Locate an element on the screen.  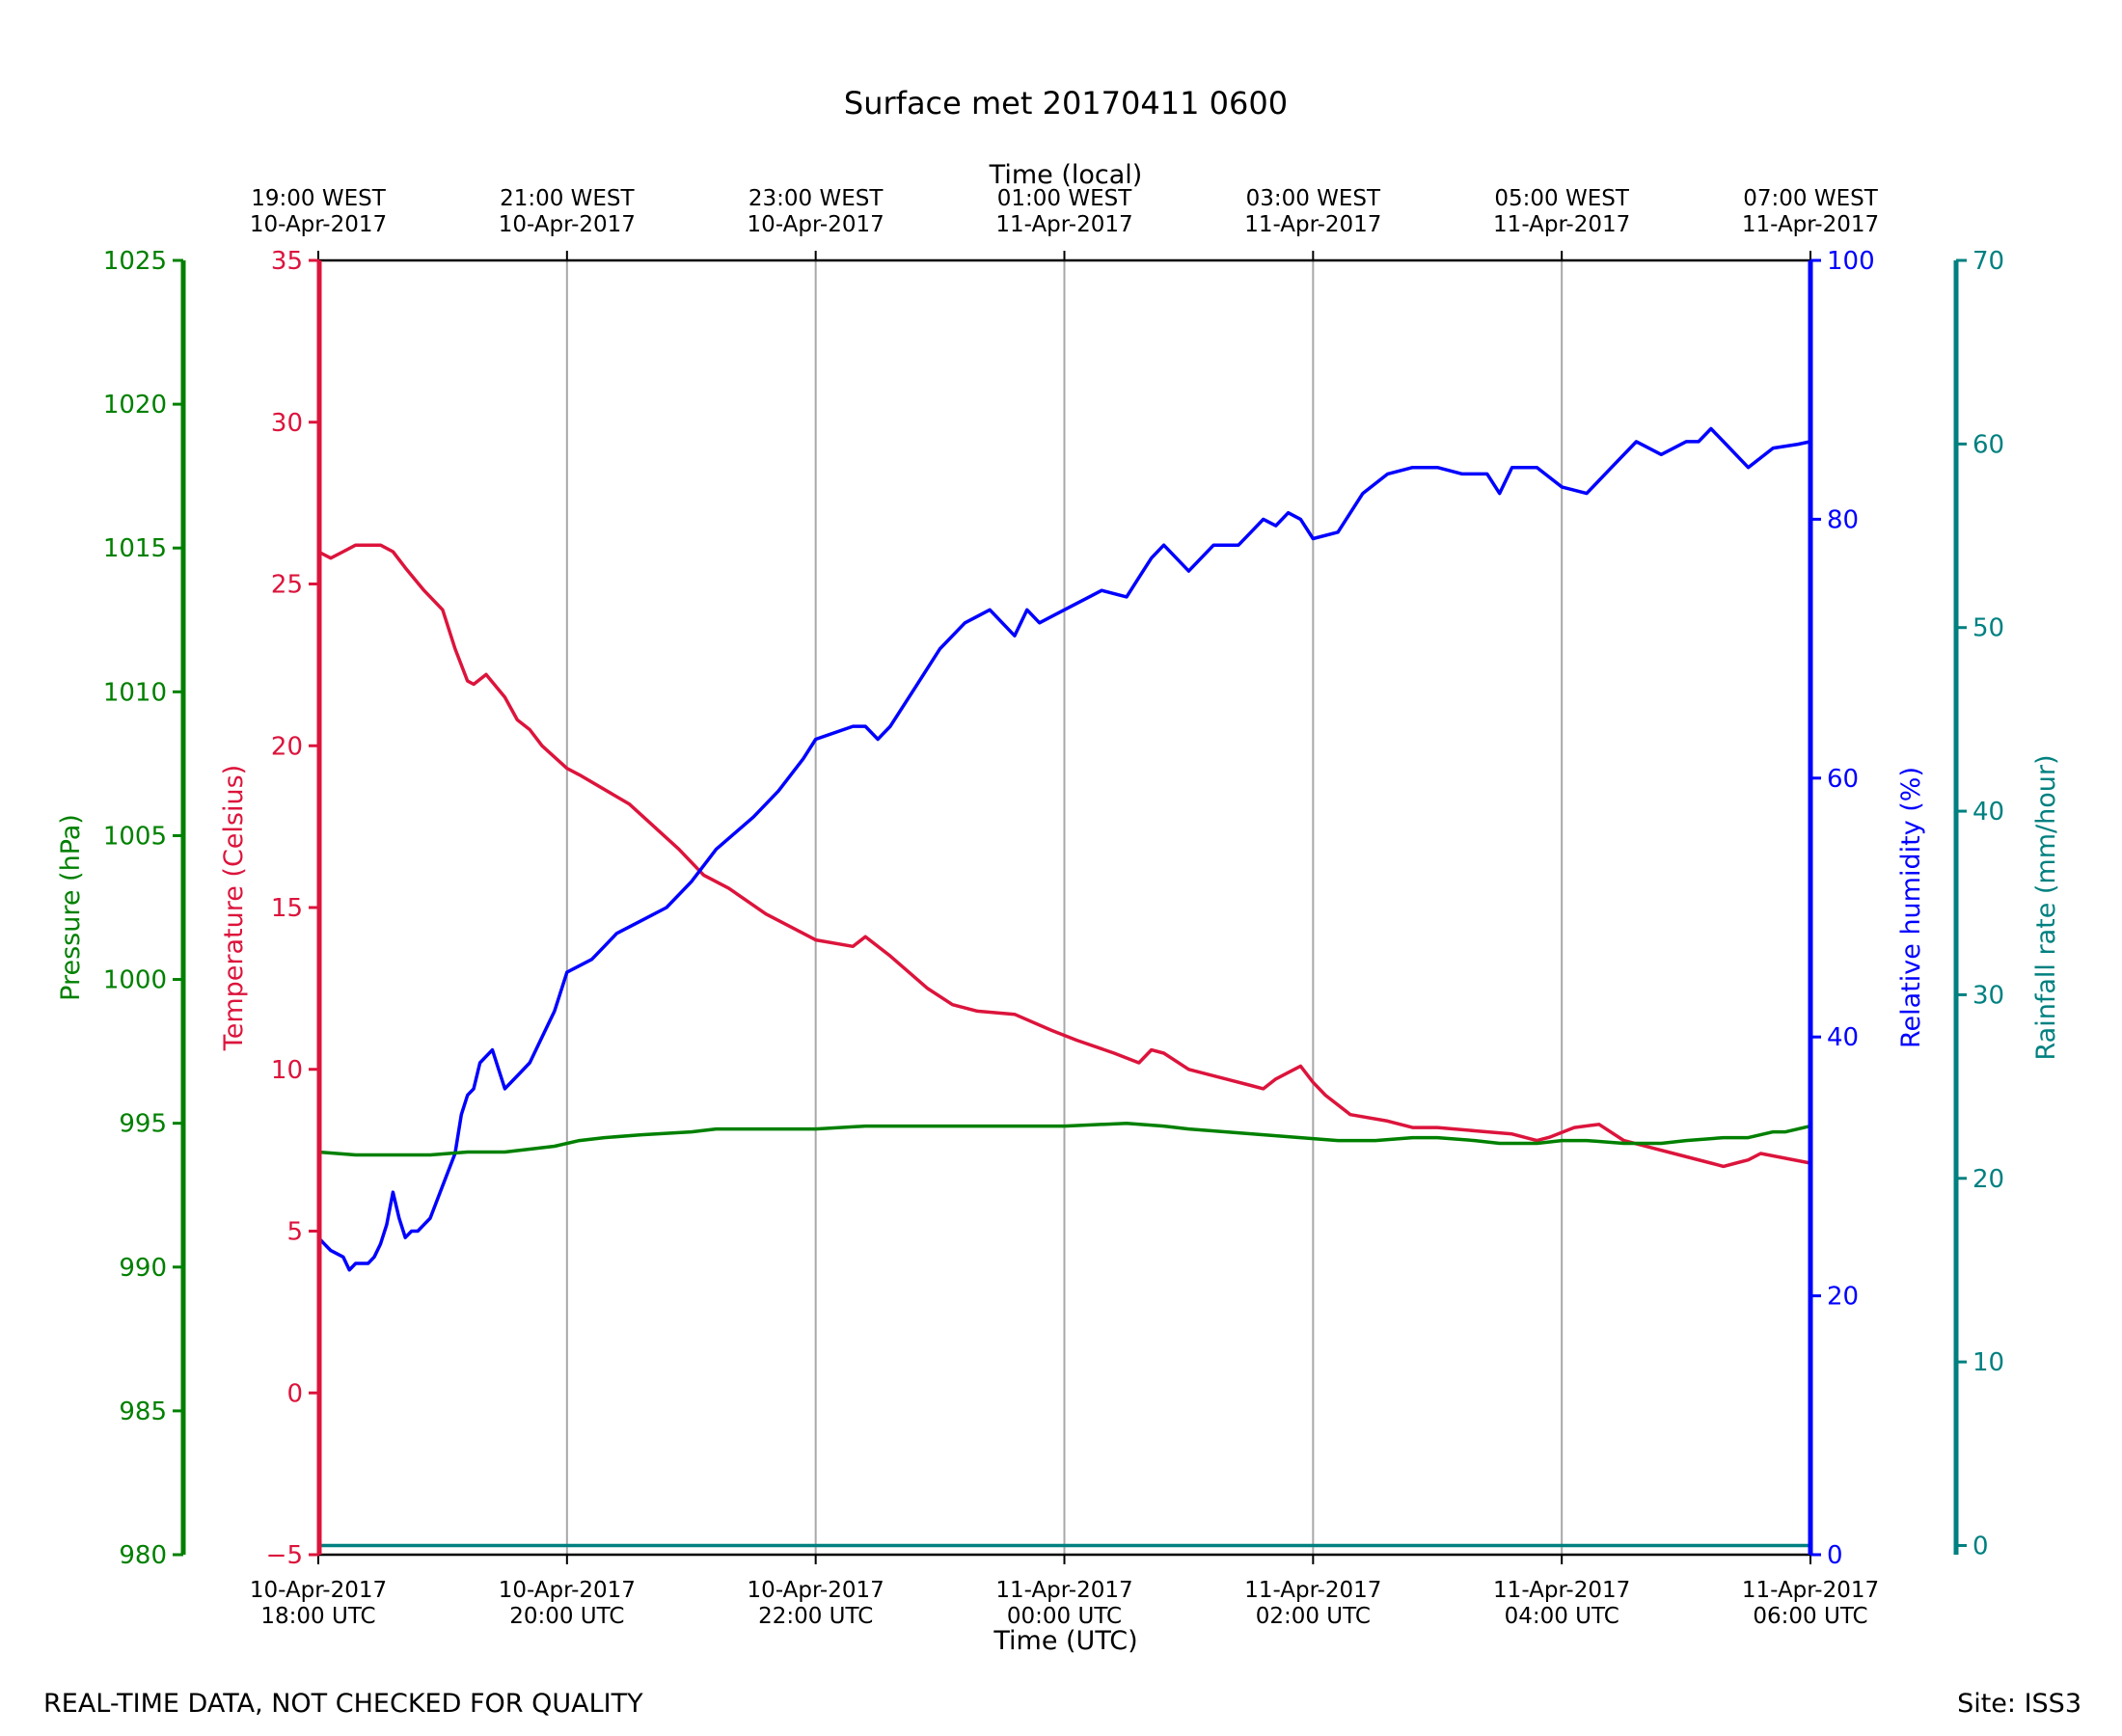
rainfall-tick-label: 60 is located at coordinates (1988, 445).